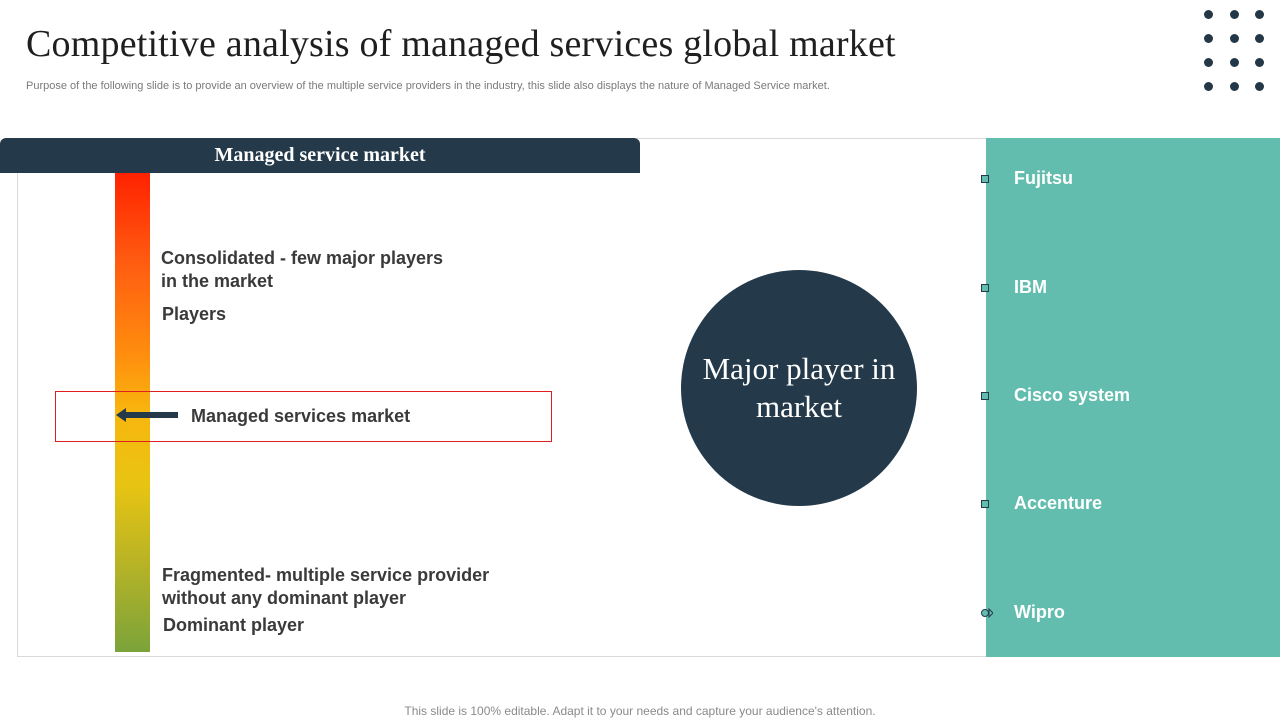  I want to click on player-item-ibm: IBM, so click(1014, 287).